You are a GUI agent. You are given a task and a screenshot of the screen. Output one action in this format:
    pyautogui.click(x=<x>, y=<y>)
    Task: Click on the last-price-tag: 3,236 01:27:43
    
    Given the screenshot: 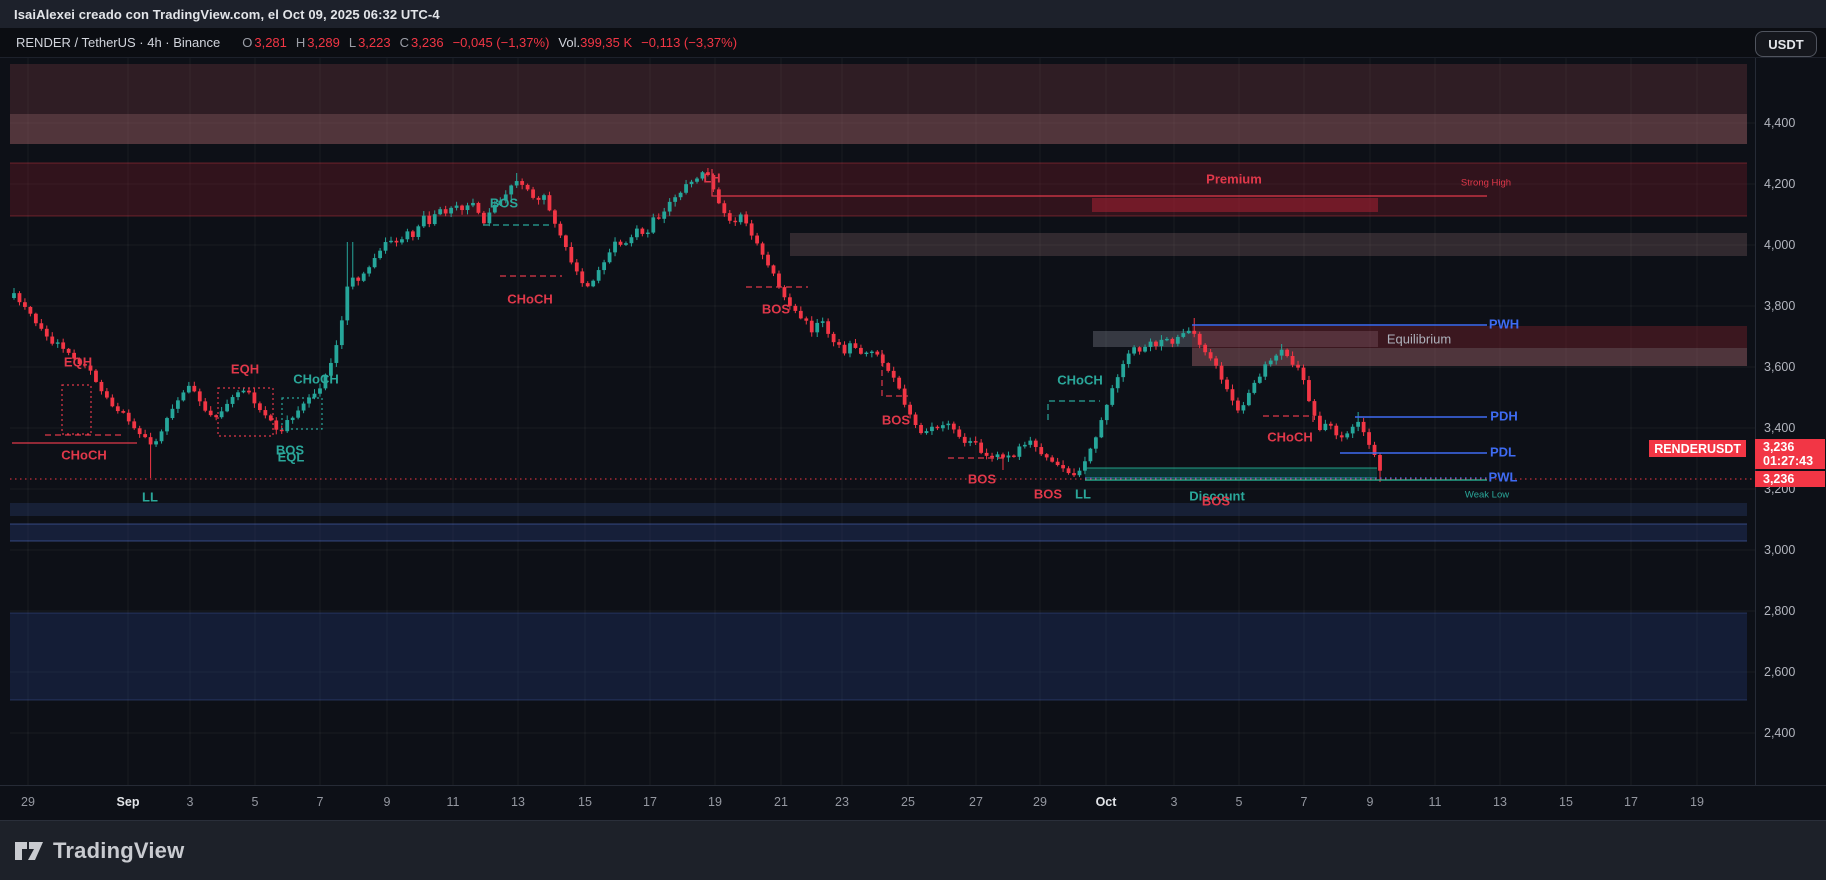 What is the action you would take?
    pyautogui.click(x=1790, y=454)
    